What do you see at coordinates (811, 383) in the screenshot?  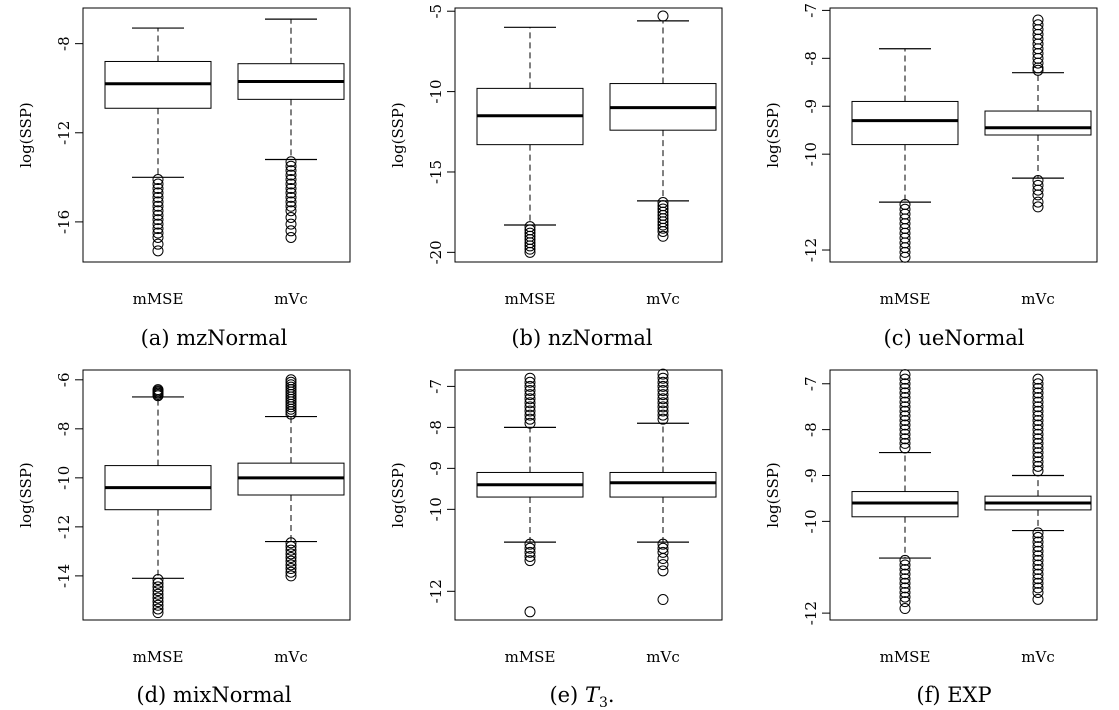 I see `y-tick-label: -7` at bounding box center [811, 383].